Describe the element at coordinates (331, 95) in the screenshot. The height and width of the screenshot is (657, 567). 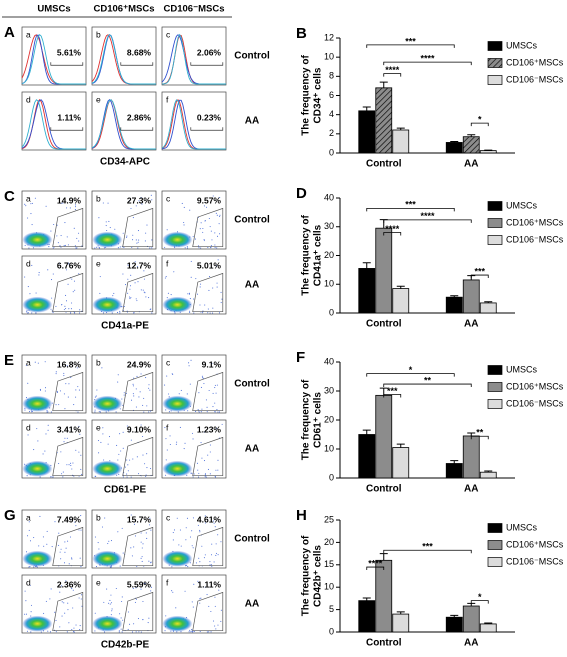
I see `y-tick-label: 6` at that location.